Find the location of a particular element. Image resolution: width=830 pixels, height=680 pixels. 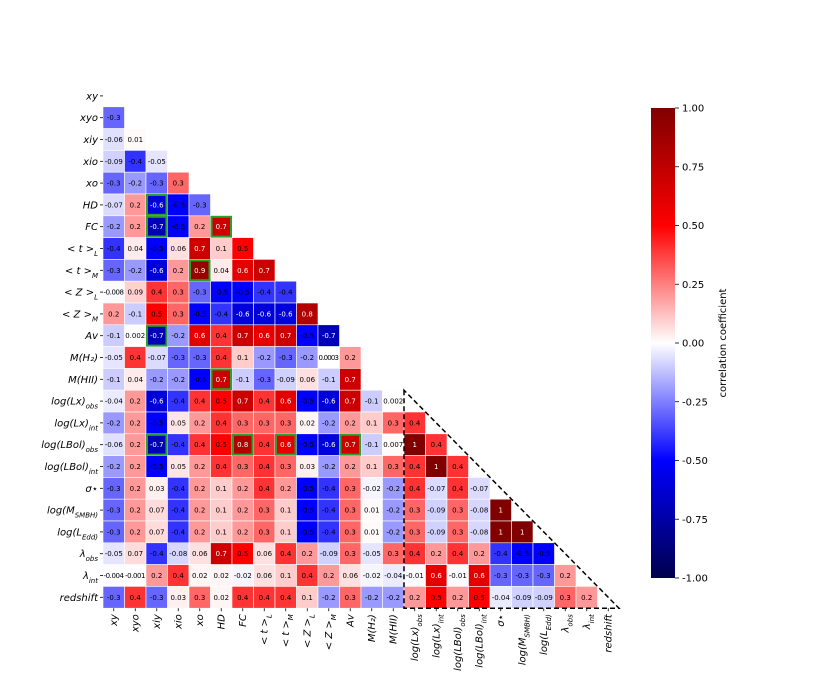

cell-value-label: -0.01 is located at coordinates (458, 576).